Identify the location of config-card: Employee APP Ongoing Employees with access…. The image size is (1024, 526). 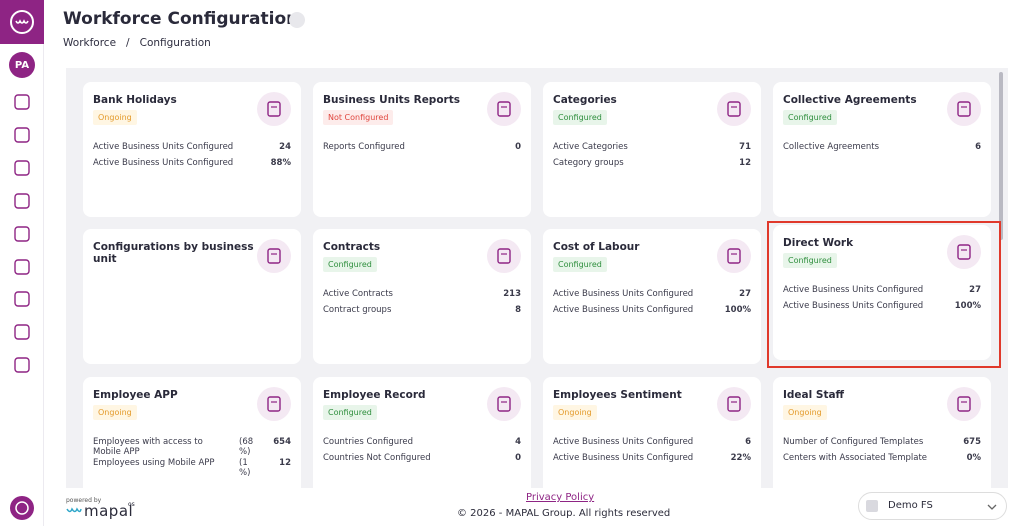
(192, 432).